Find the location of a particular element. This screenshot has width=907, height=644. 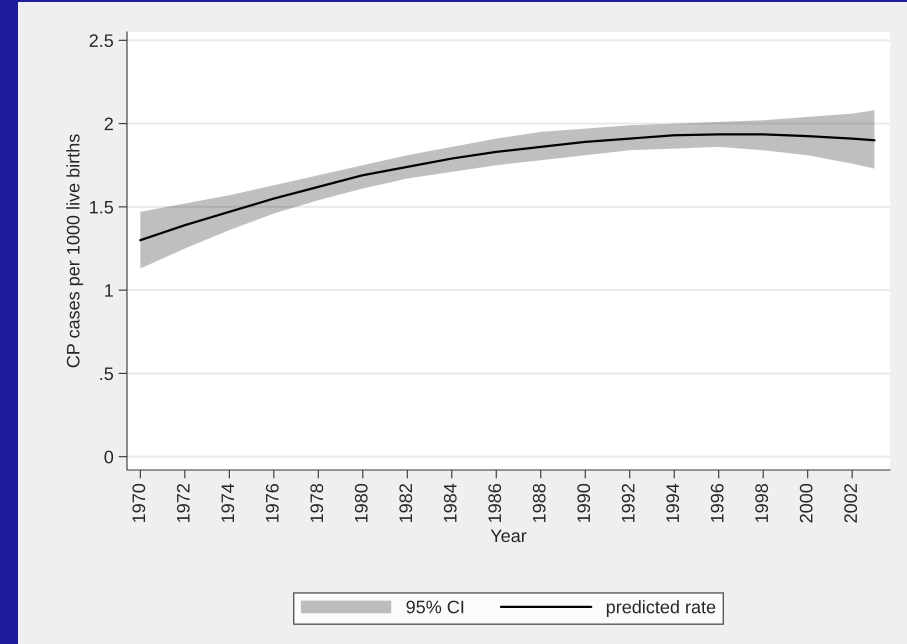

x-tick-label: 1992 is located at coordinates (628, 503).